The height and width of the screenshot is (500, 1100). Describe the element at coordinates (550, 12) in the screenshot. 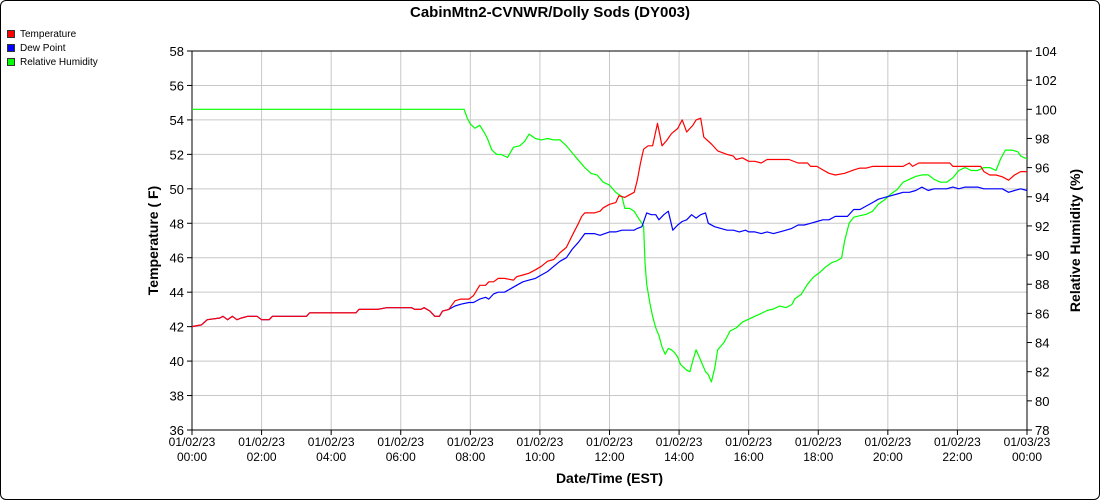

I see `chart-title: CabinMtn2-CVNWR/Dolly Sods (DY003)` at that location.